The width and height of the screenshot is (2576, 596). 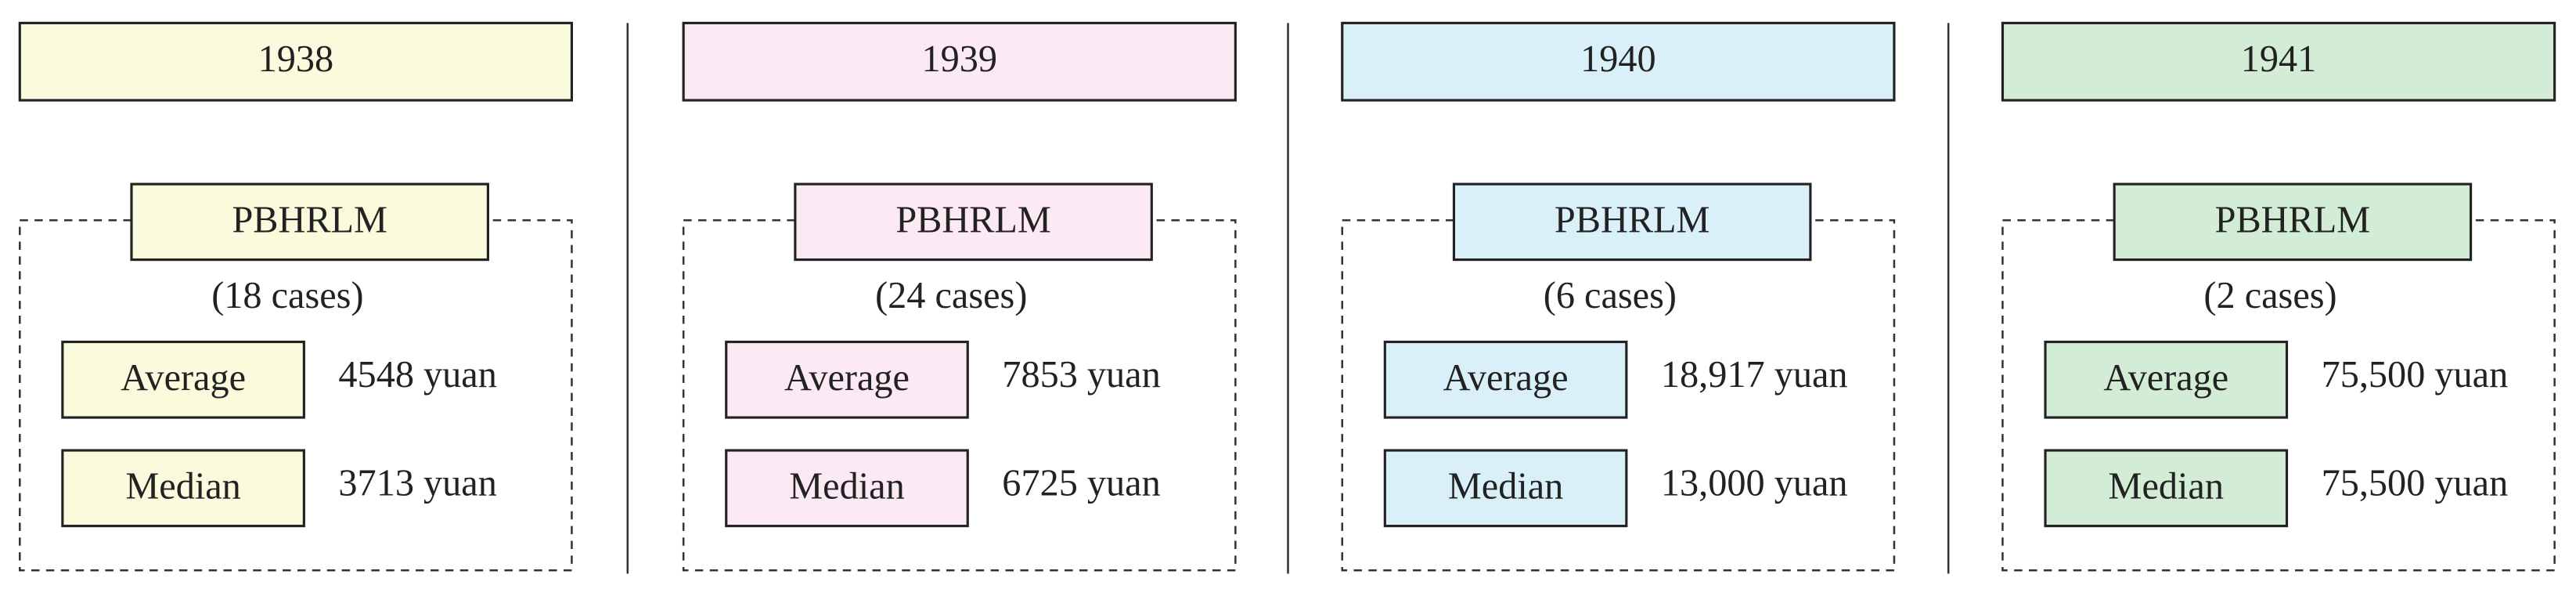 What do you see at coordinates (1610, 295) in the screenshot?
I see `cases: (6 cases)` at bounding box center [1610, 295].